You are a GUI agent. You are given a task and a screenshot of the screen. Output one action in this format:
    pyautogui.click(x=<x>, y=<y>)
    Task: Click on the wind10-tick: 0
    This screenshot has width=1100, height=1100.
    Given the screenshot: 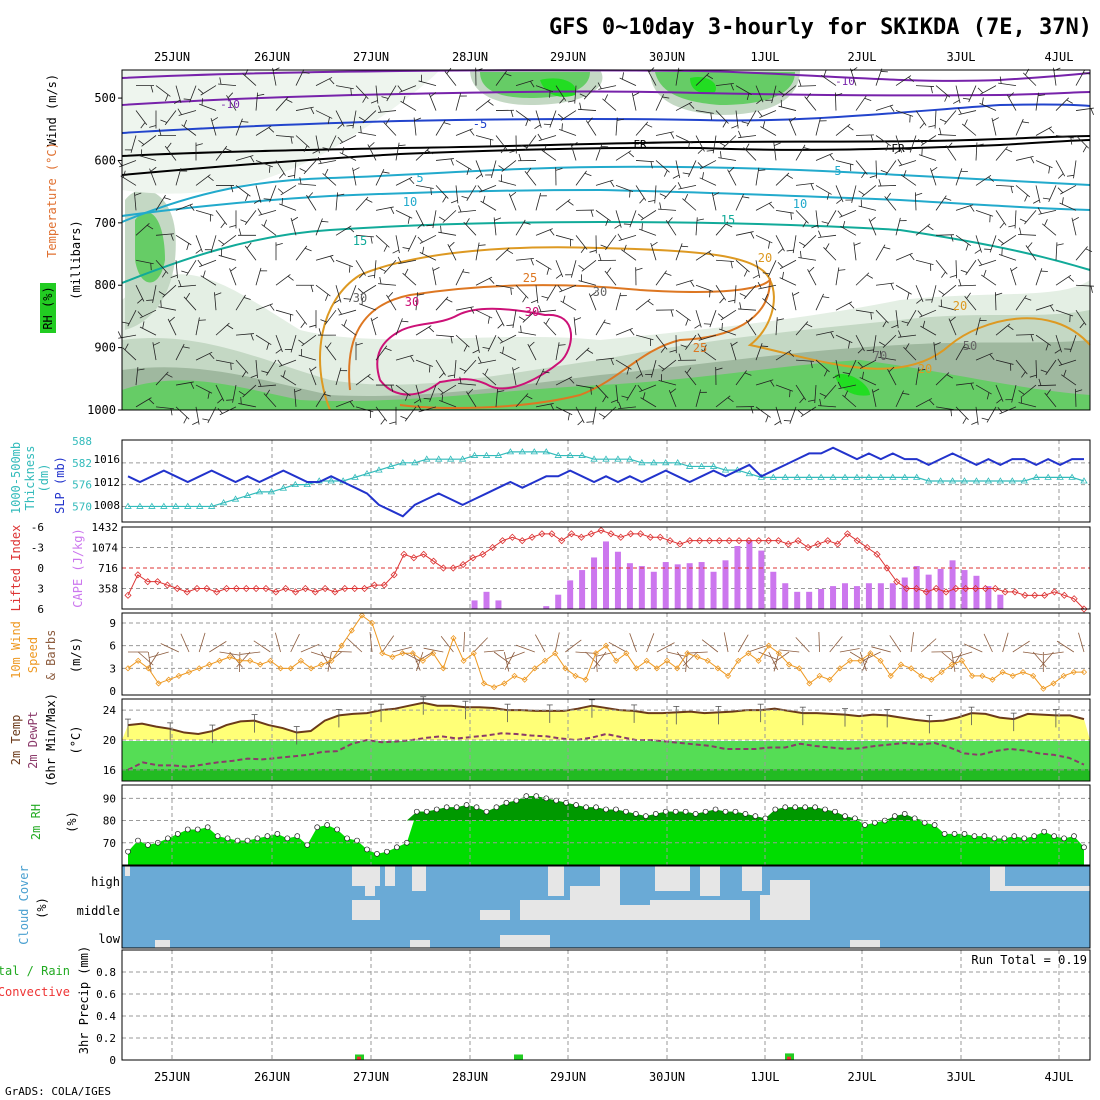 What is the action you would take?
    pyautogui.click(x=112, y=691)
    